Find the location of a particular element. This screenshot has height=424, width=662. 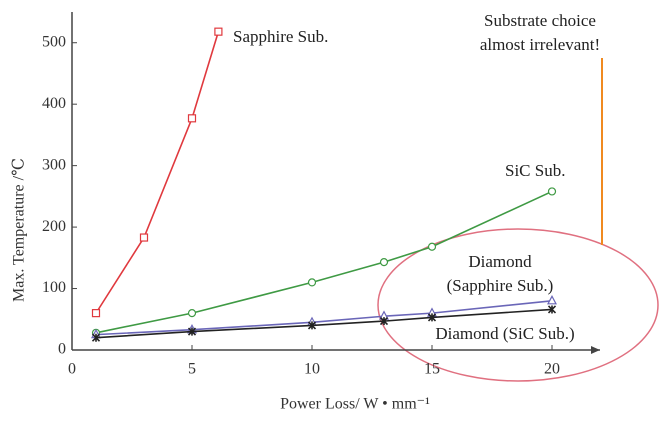

annotation: Sapphire Sub. is located at coordinates (280, 36).